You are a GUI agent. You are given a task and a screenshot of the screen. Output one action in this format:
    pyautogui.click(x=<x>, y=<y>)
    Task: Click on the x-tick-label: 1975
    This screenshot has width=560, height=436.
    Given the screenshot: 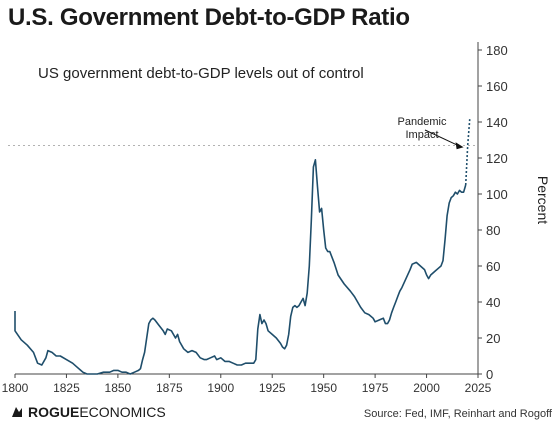 What is the action you would take?
    pyautogui.click(x=375, y=388)
    